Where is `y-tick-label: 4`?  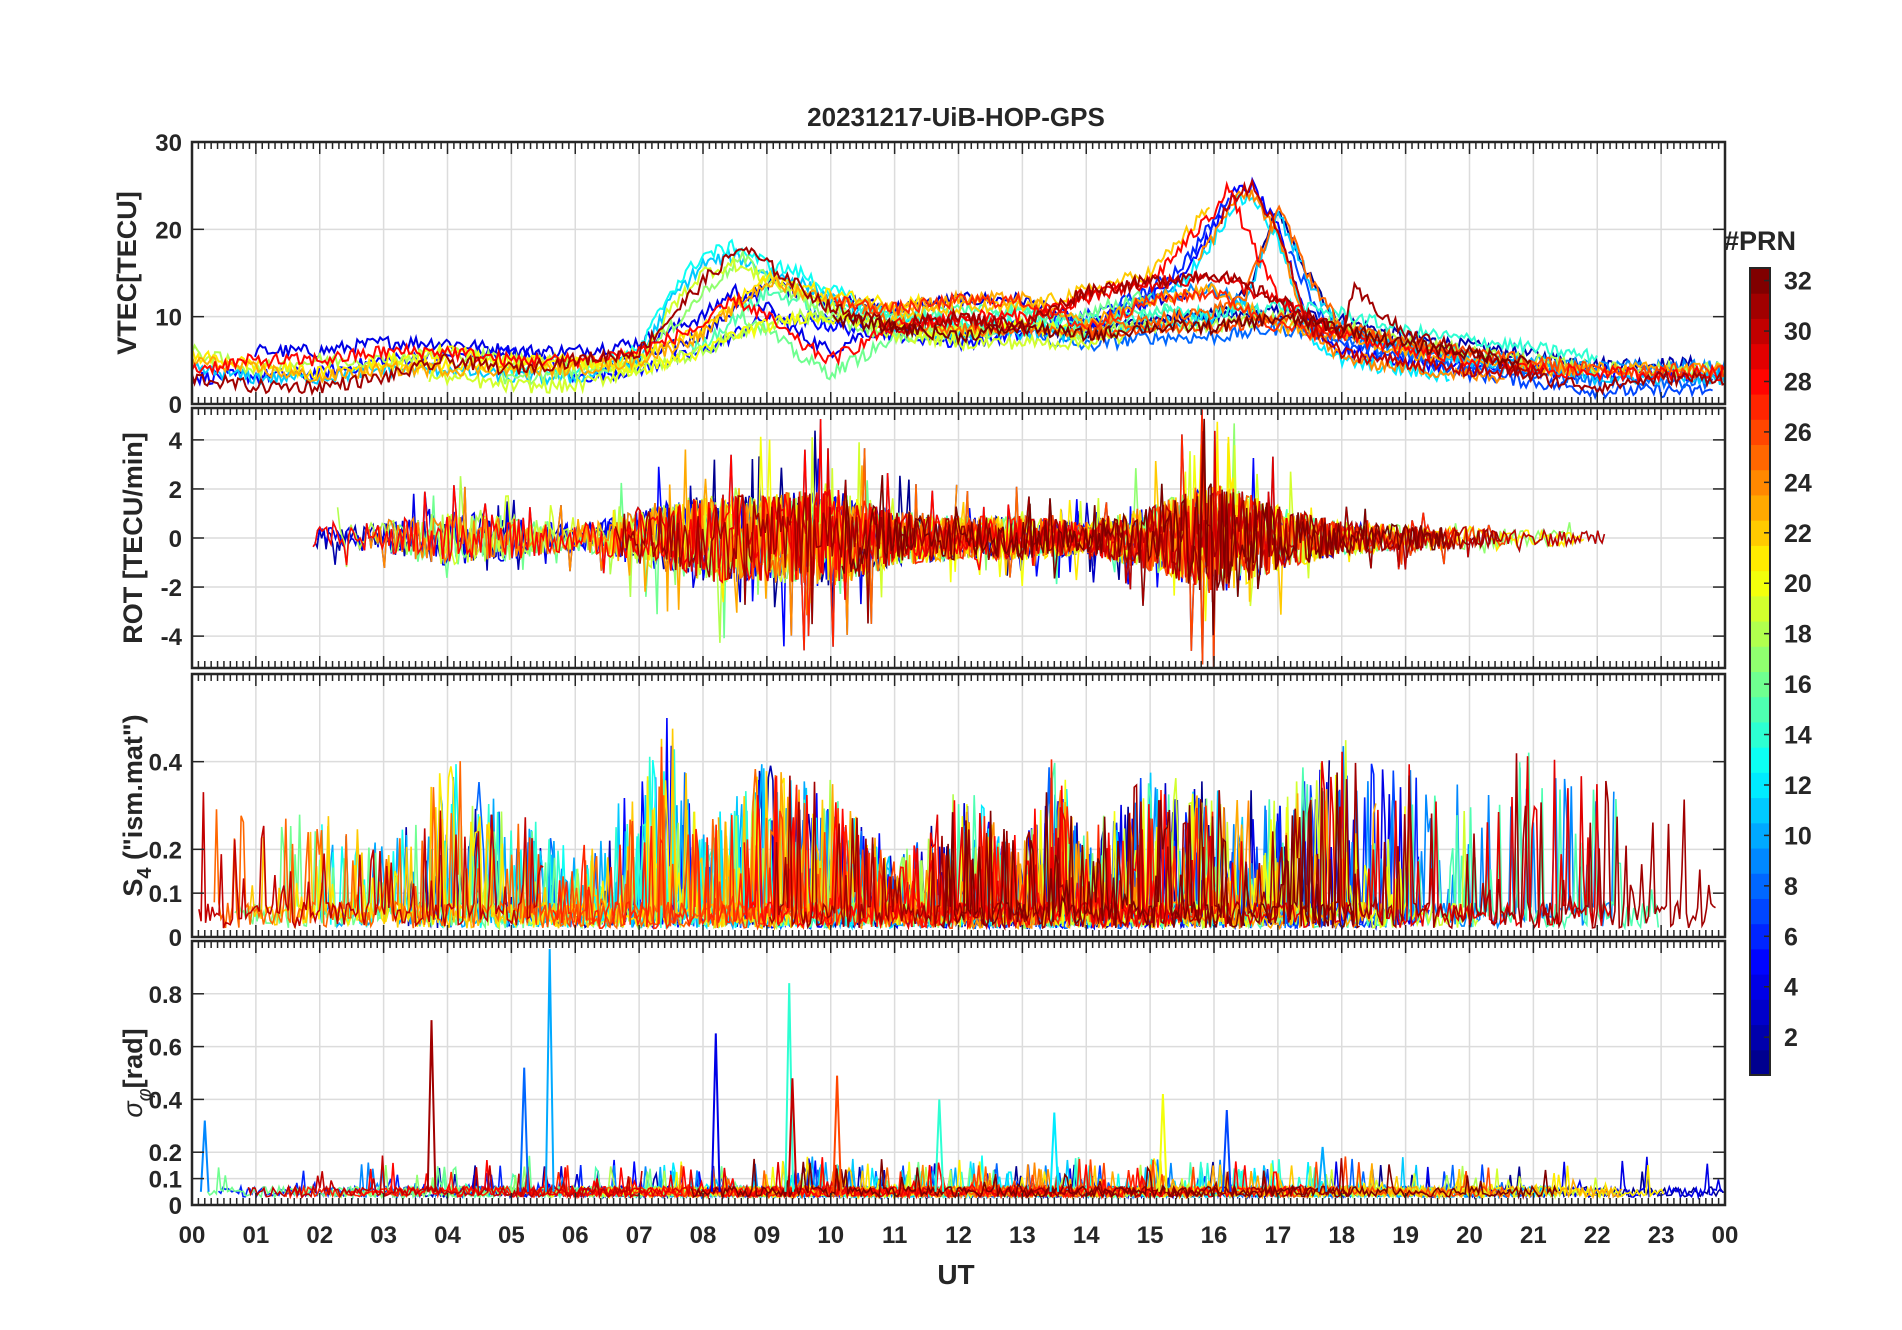
y-tick-label: 4 is located at coordinates (176, 441).